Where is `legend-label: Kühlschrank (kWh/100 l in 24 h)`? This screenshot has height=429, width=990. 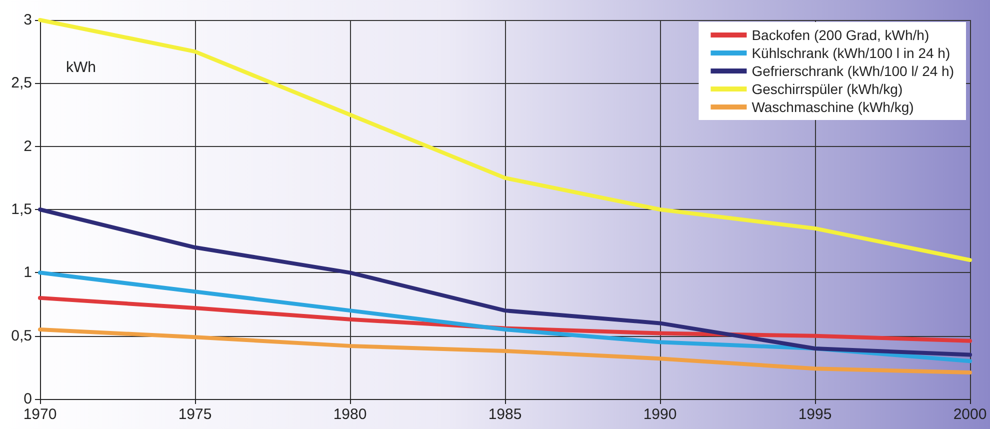 legend-label: Kühlschrank (kWh/100 l in 24 h) is located at coordinates (851, 53).